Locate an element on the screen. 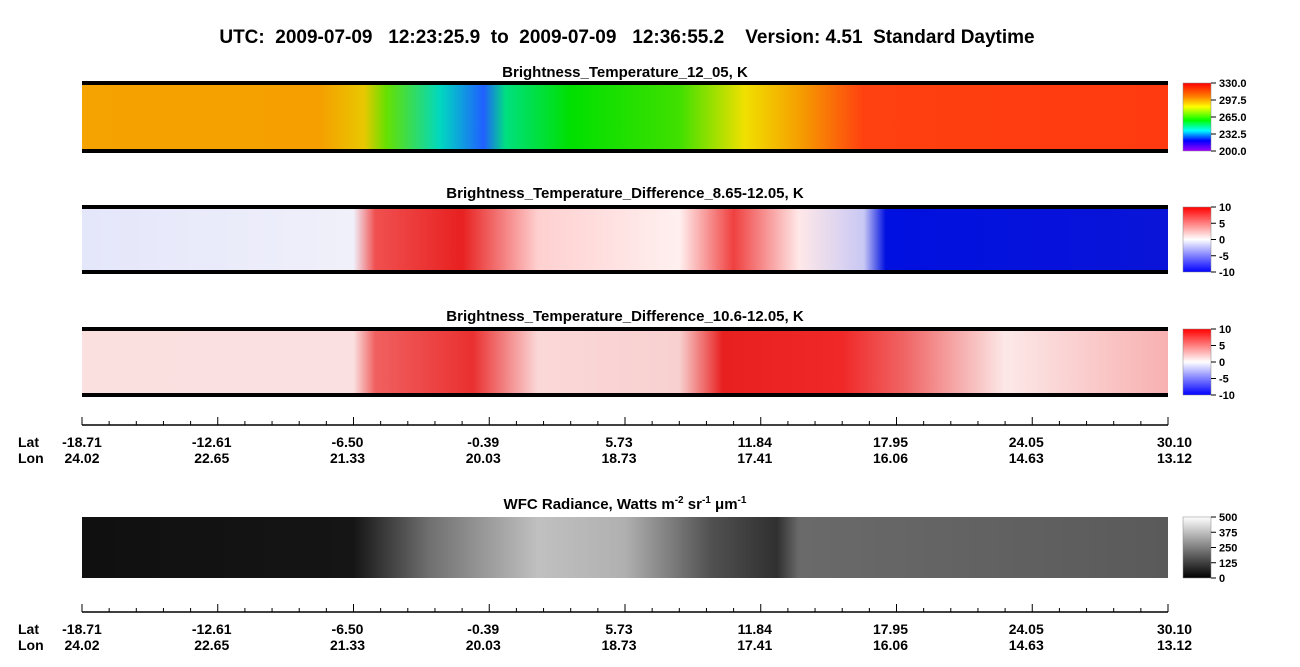 This screenshot has height=667, width=1300. colorbar-label: 375 is located at coordinates (1228, 533).